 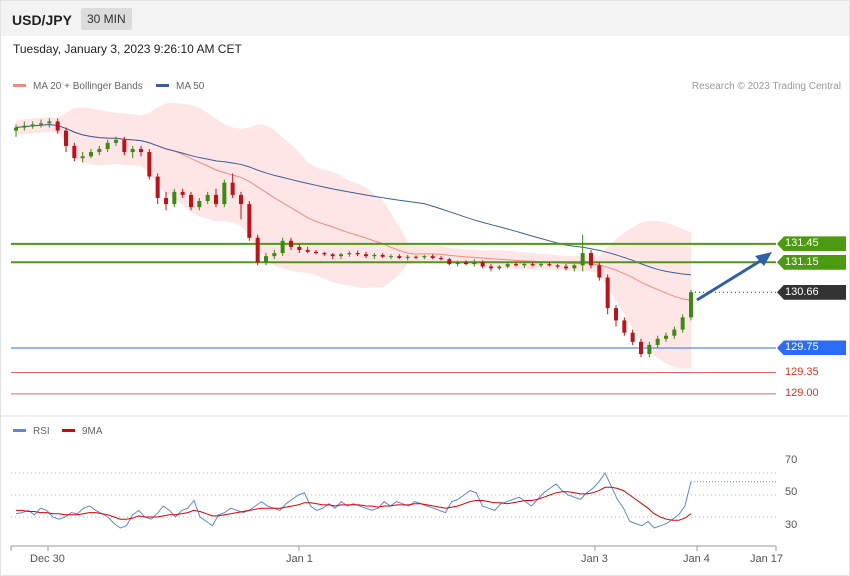 What do you see at coordinates (31, 431) in the screenshot?
I see `legend-rsi: RSI` at bounding box center [31, 431].